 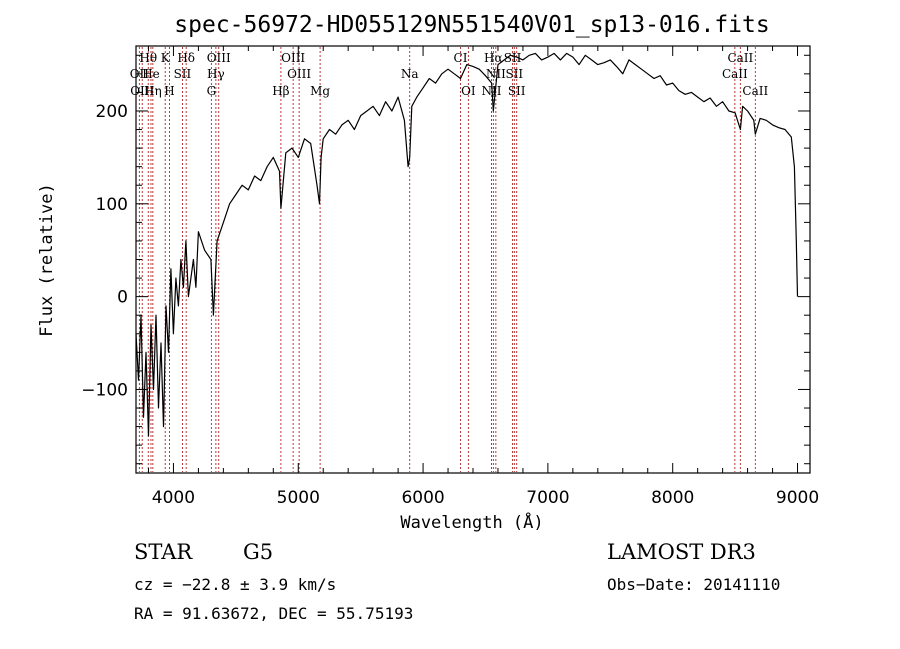 I want to click on line-id-label: NII, so click(x=496, y=74).